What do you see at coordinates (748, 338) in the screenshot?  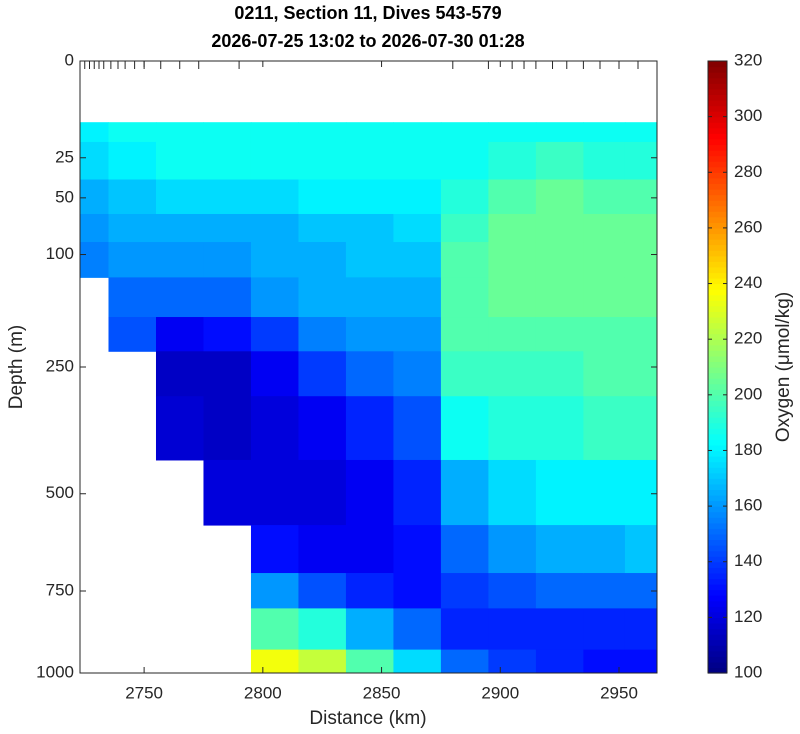 I see `colorbar-tick-label: 220` at bounding box center [748, 338].